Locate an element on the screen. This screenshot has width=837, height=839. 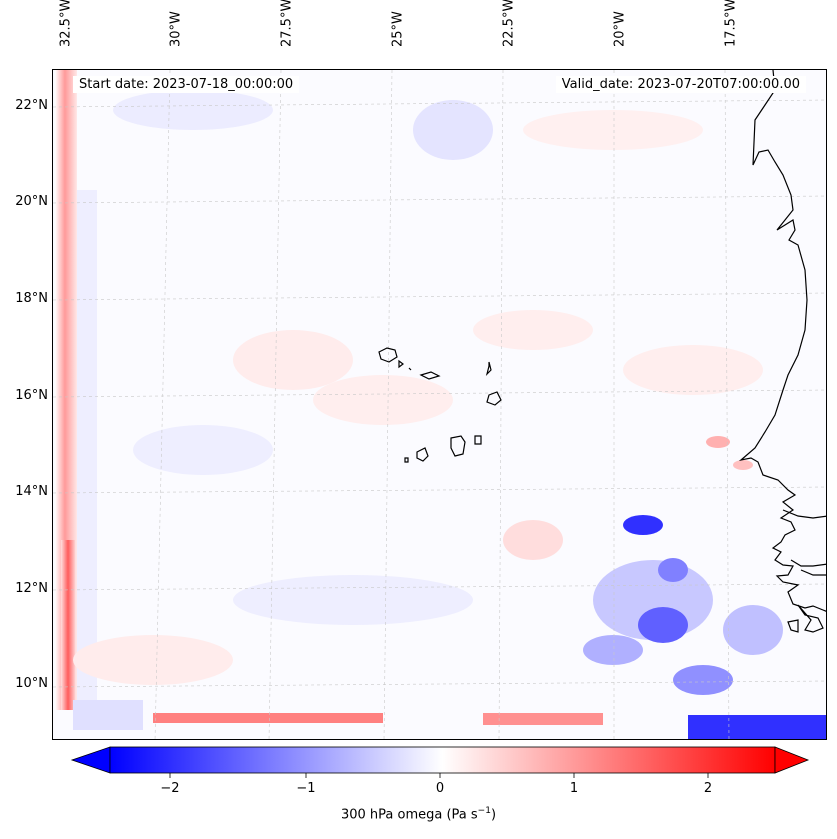
lon-label: 17.5°W is located at coordinates (731, 23).